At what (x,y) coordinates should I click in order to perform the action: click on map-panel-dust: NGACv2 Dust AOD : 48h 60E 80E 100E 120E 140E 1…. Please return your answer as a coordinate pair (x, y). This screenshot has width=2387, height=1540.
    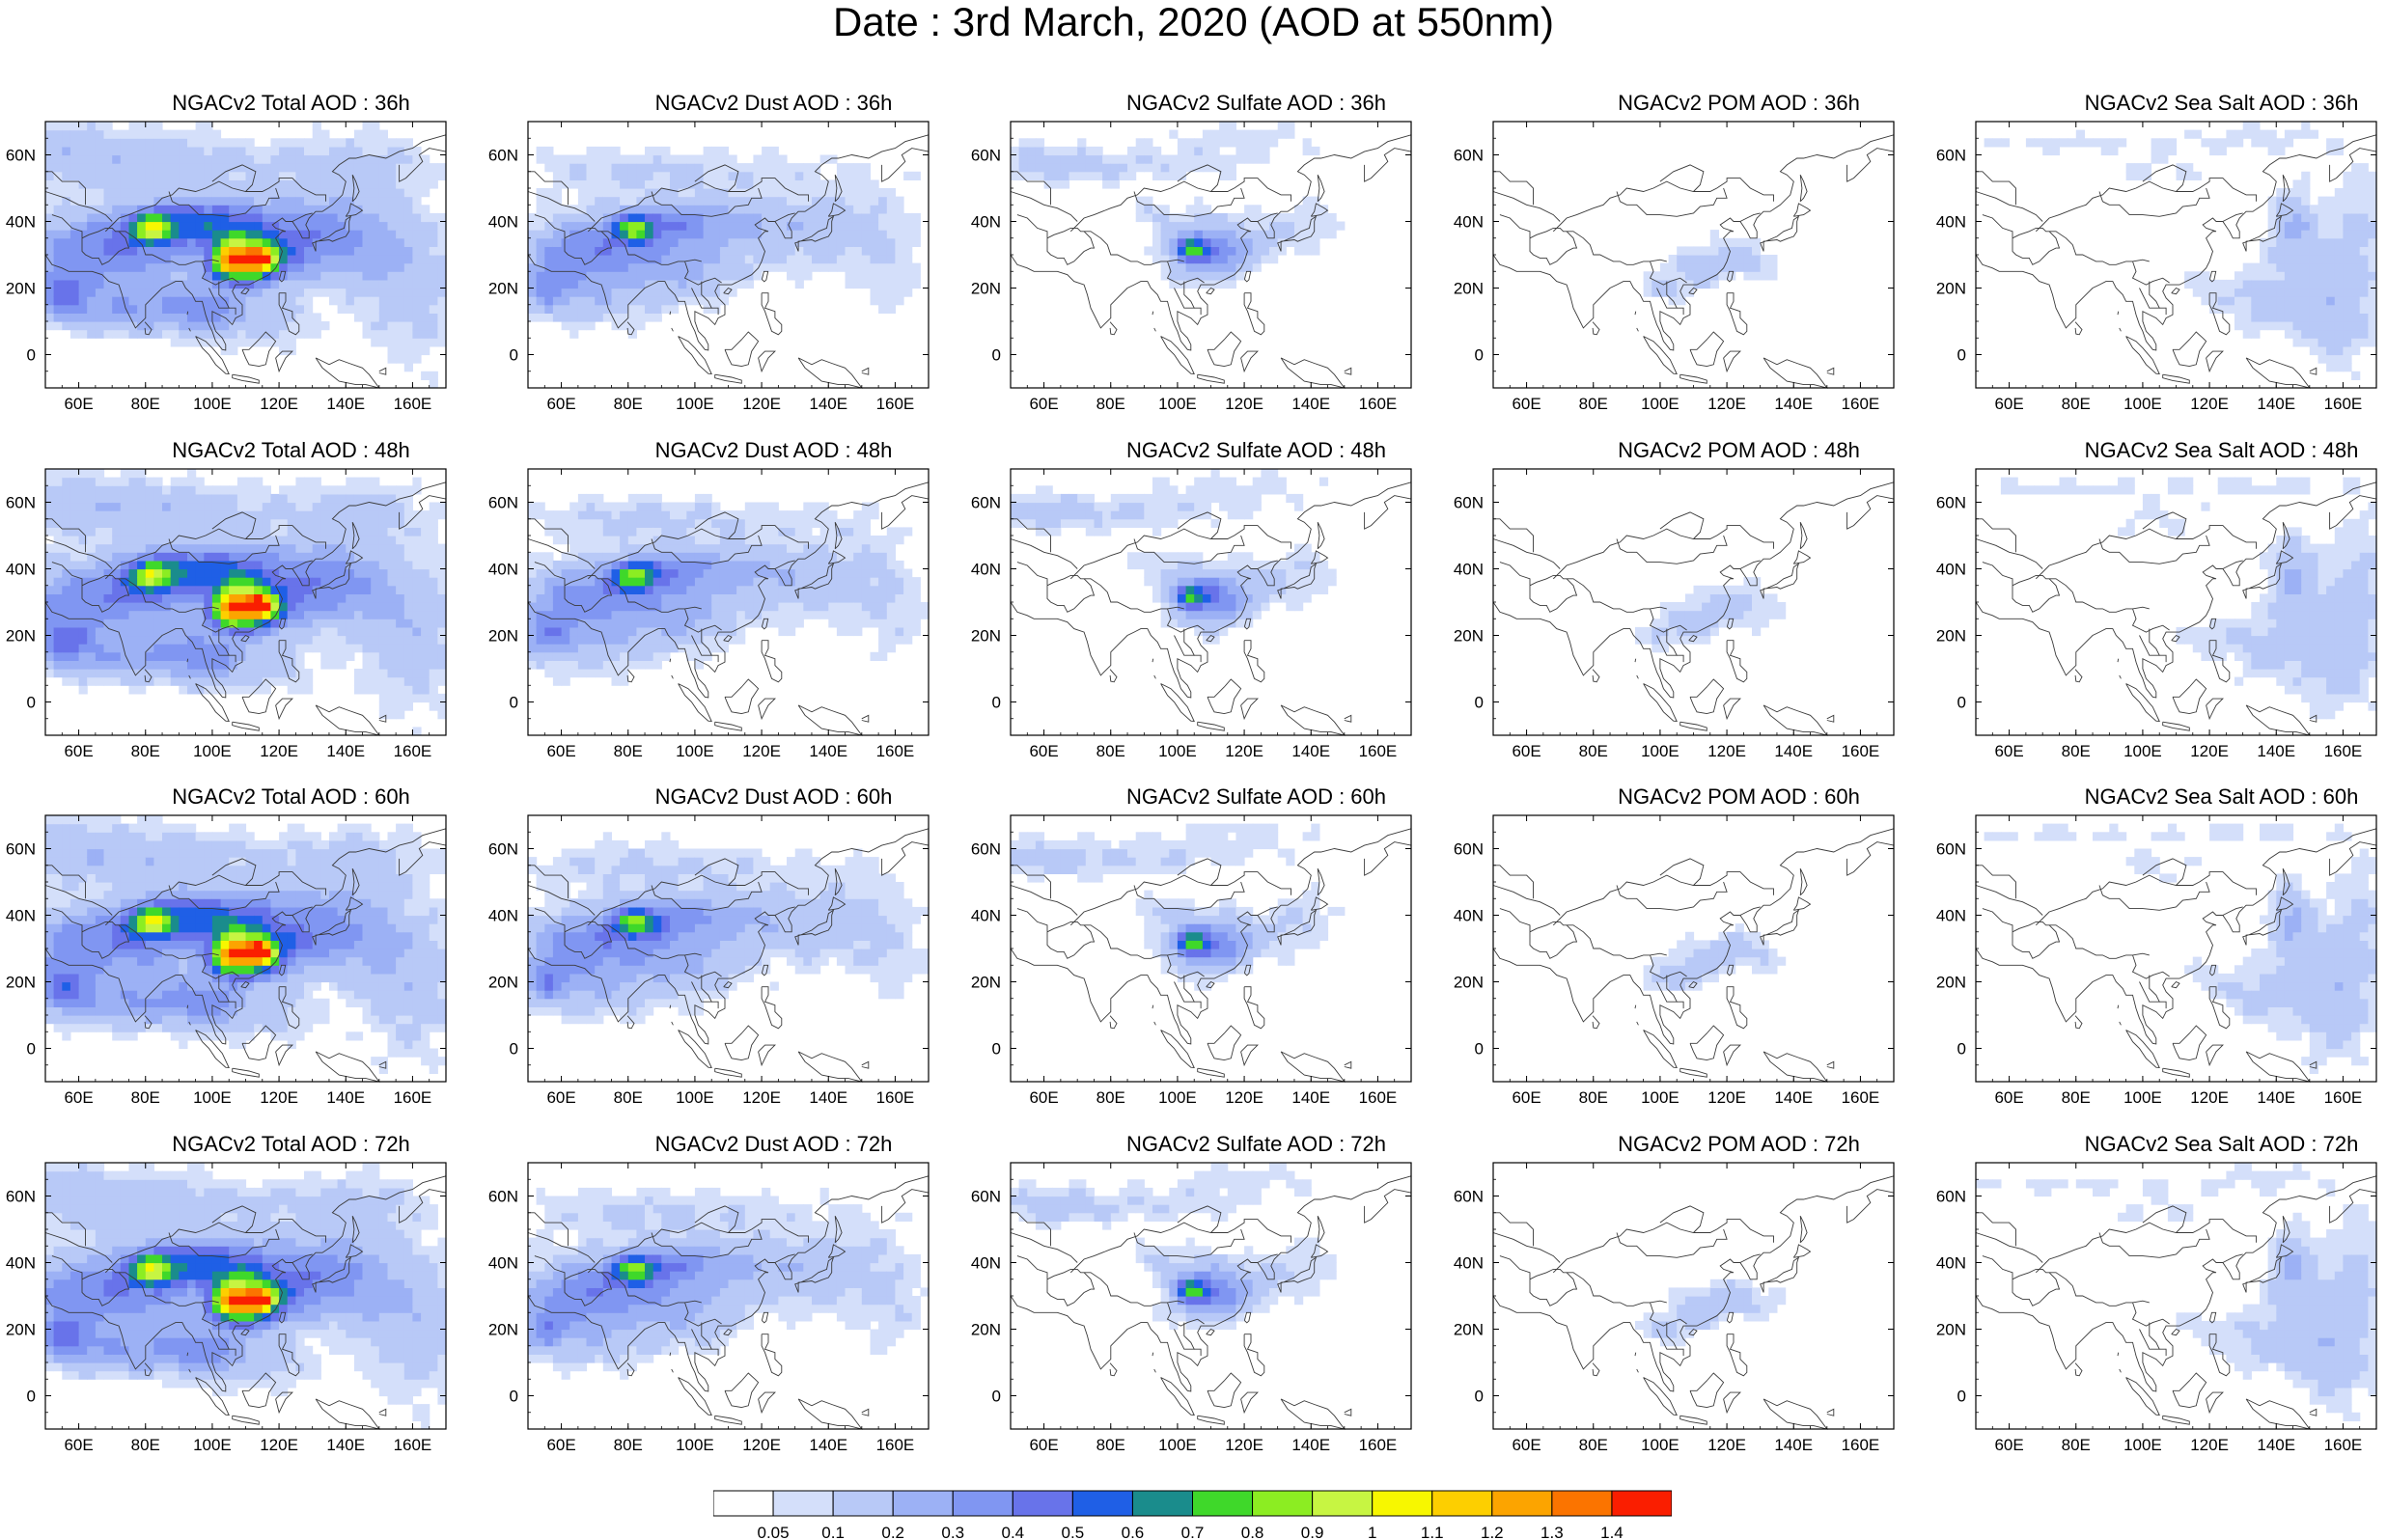
    Looking at the image, I should click on (749, 611).